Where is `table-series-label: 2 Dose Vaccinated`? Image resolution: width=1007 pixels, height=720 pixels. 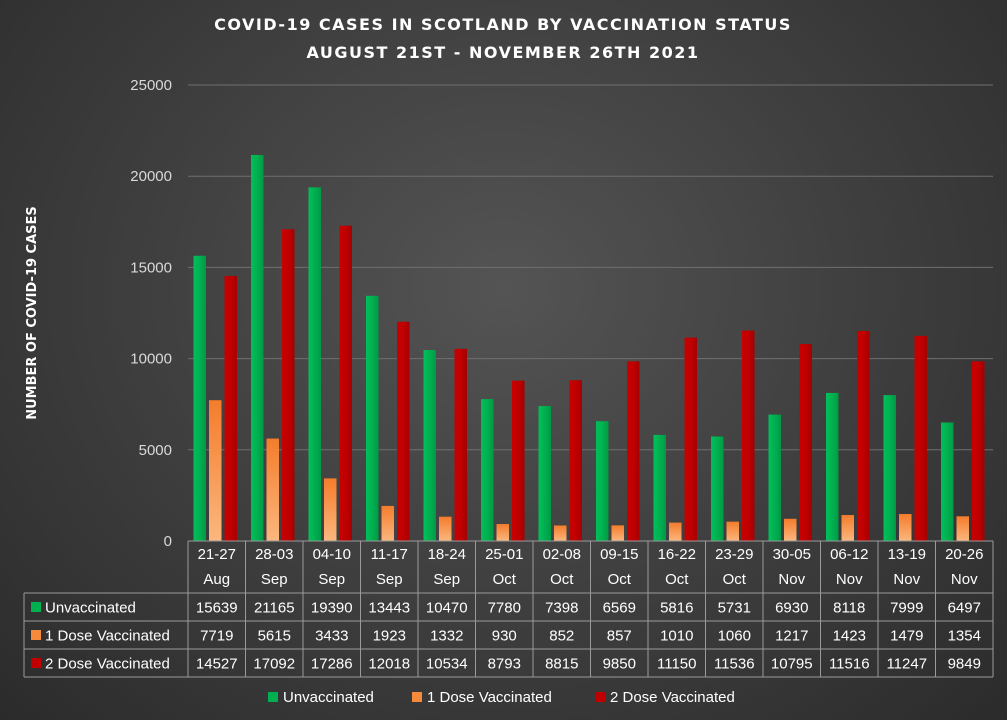 table-series-label: 2 Dose Vaccinated is located at coordinates (107, 664).